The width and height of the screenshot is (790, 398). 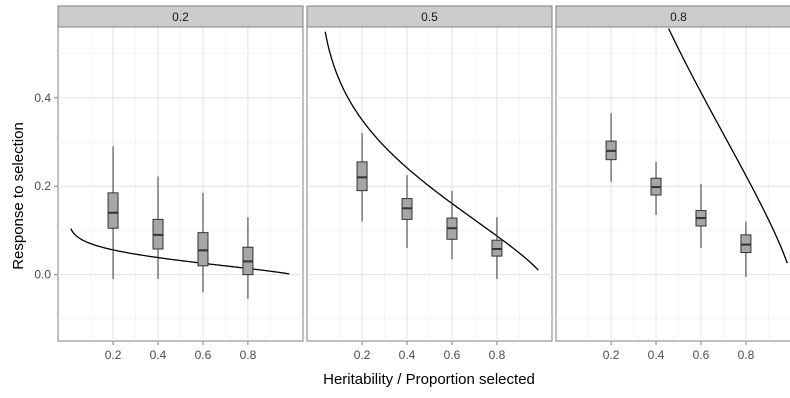 What do you see at coordinates (42, 186) in the screenshot?
I see `y-tick-label: 0.2` at bounding box center [42, 186].